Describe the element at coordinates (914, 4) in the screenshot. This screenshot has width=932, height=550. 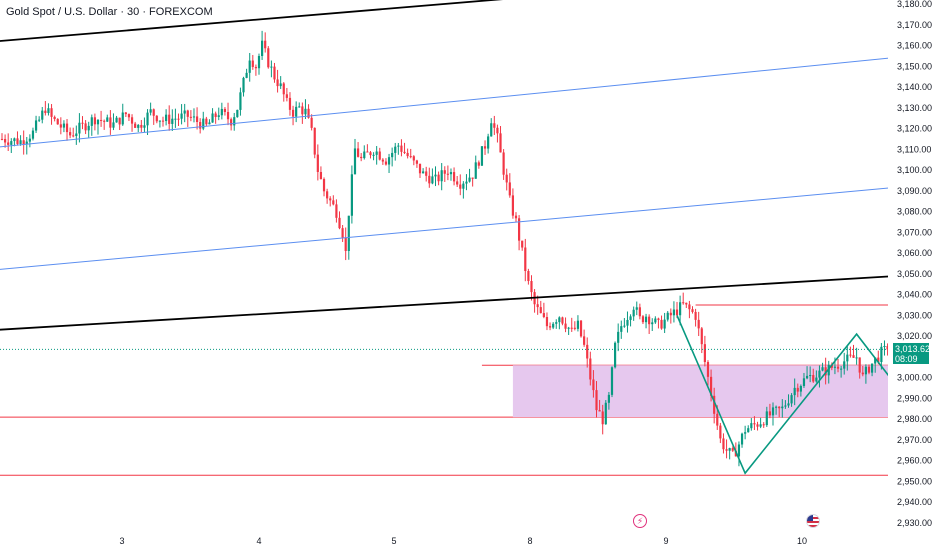
I see `y-tick-label: 3,180.00` at that location.